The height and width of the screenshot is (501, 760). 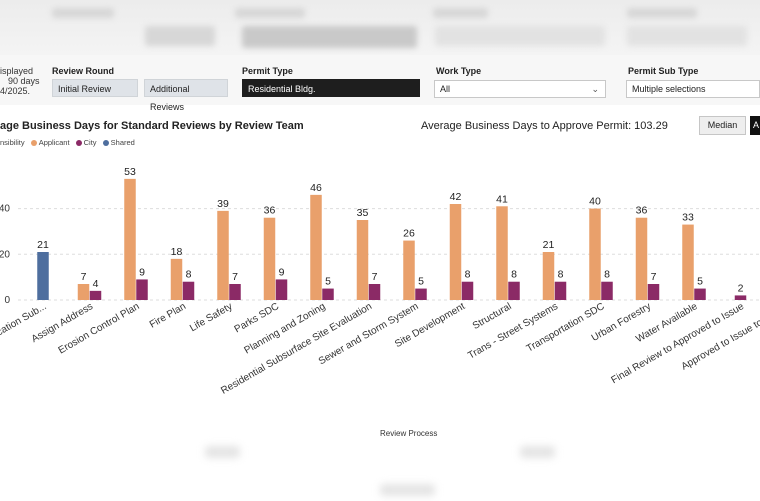 I want to click on chevron-down-icon: ⌄, so click(x=595, y=89).